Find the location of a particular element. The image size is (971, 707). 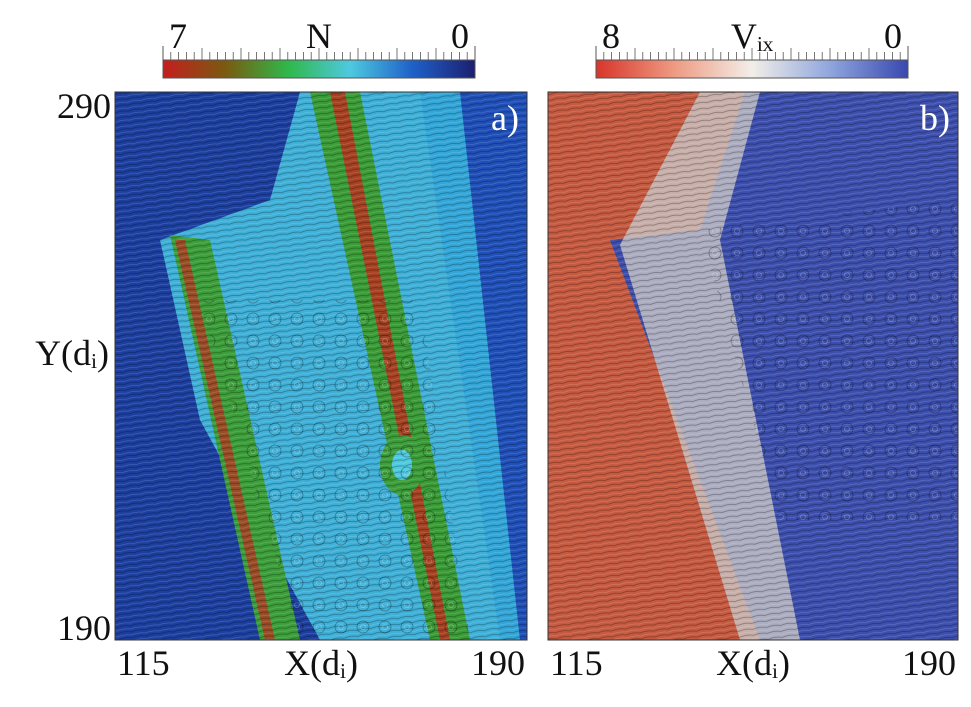

colorbar-label: Vᵢₓ is located at coordinates (752, 36).